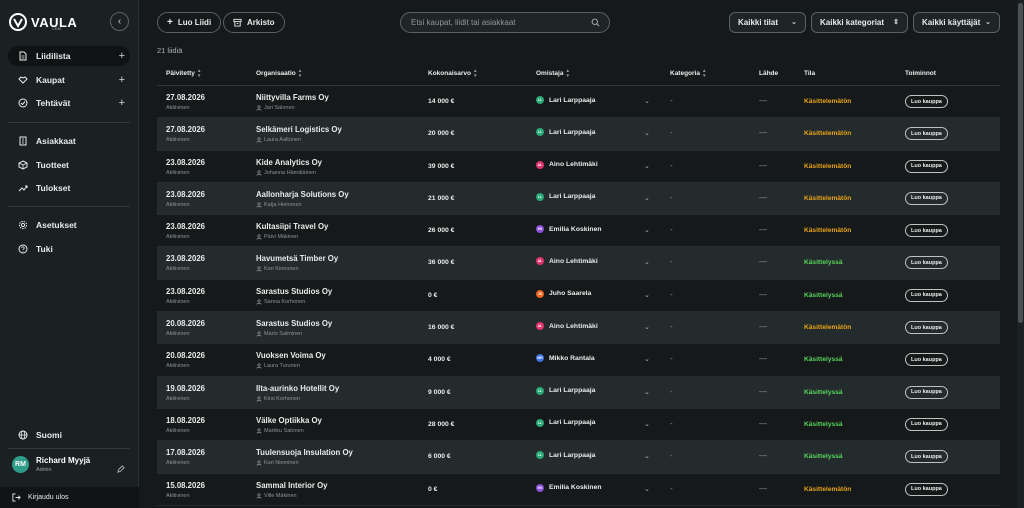  What do you see at coordinates (278, 73) in the screenshot?
I see `column-header-organization: Organisaatio ▴ ▾` at bounding box center [278, 73].